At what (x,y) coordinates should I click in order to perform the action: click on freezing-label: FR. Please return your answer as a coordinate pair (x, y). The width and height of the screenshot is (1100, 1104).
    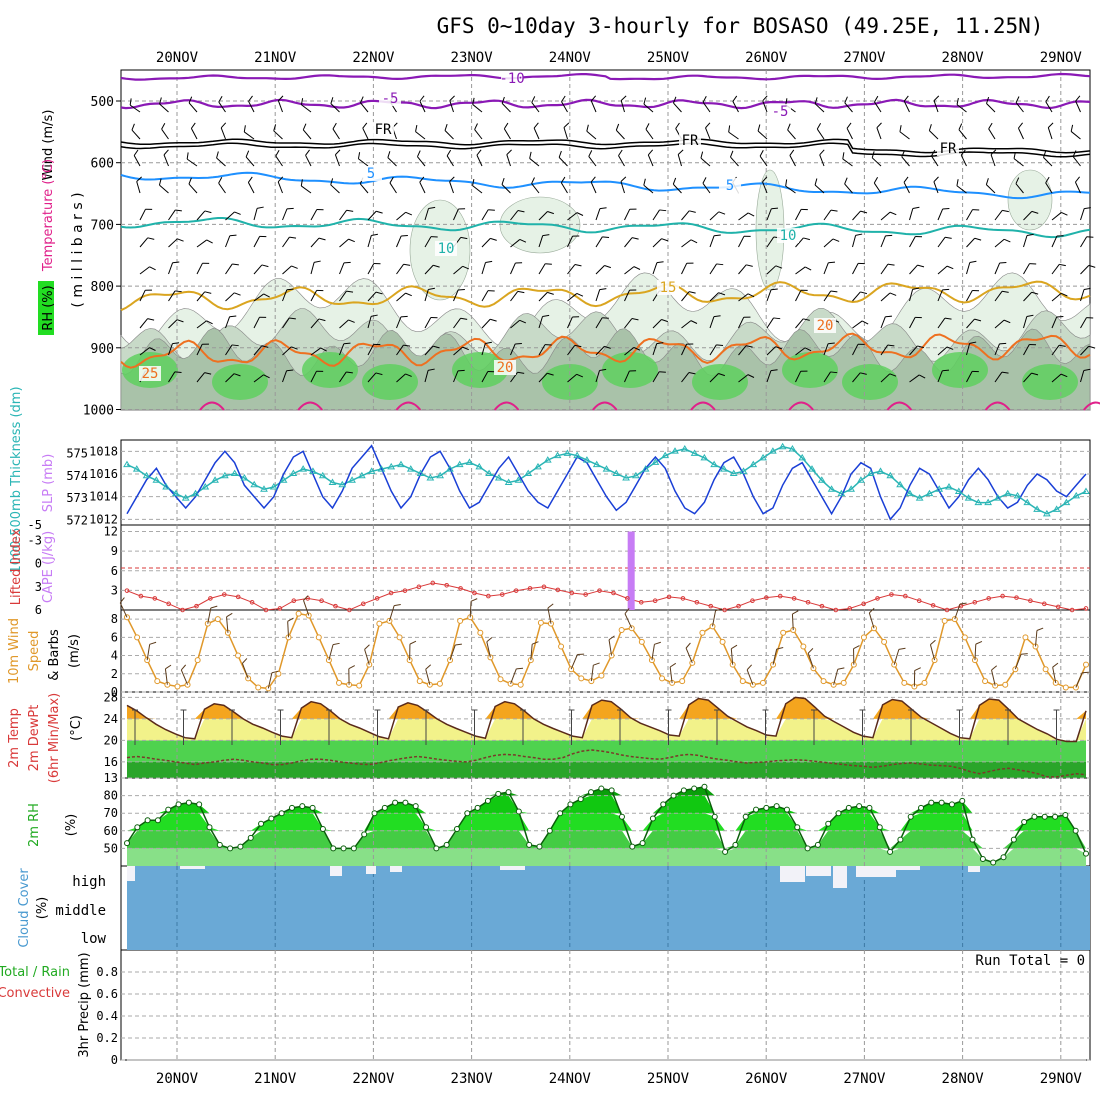
    Looking at the image, I should click on (383, 130).